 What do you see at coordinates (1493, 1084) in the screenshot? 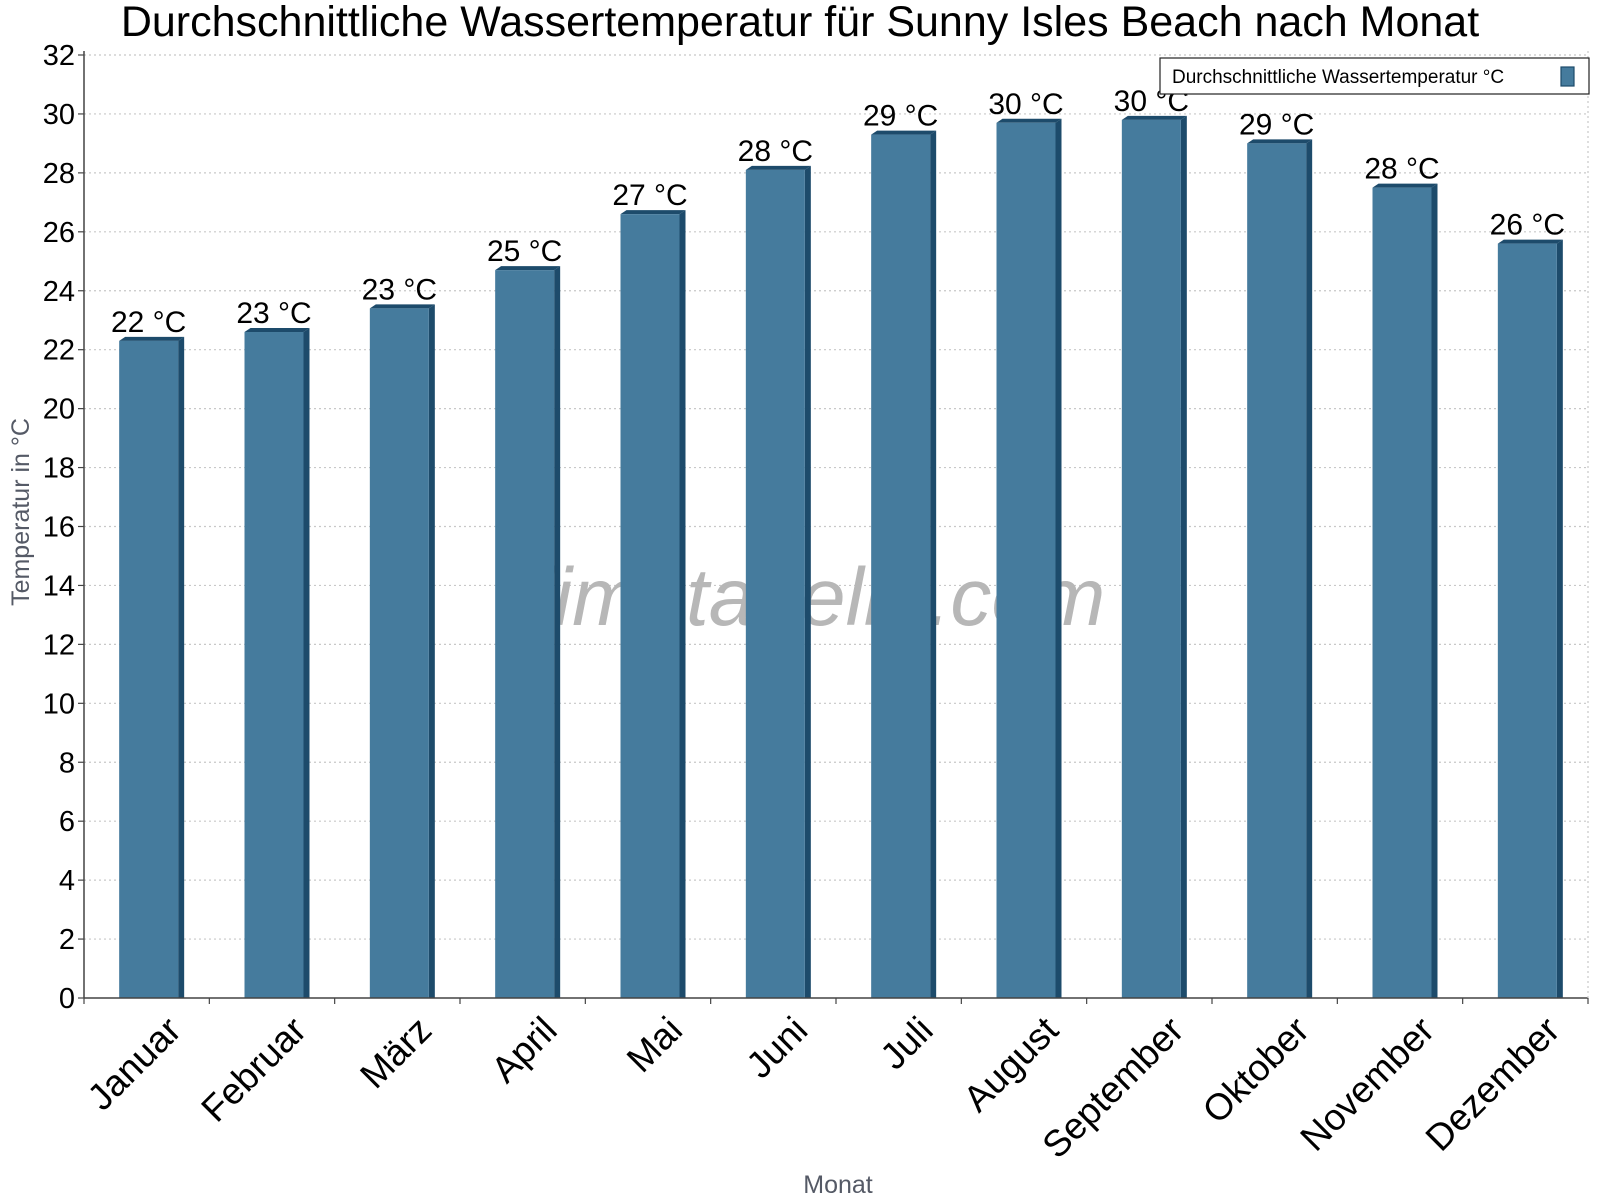
I see `x-tick-label: Dezember` at bounding box center [1493, 1084].